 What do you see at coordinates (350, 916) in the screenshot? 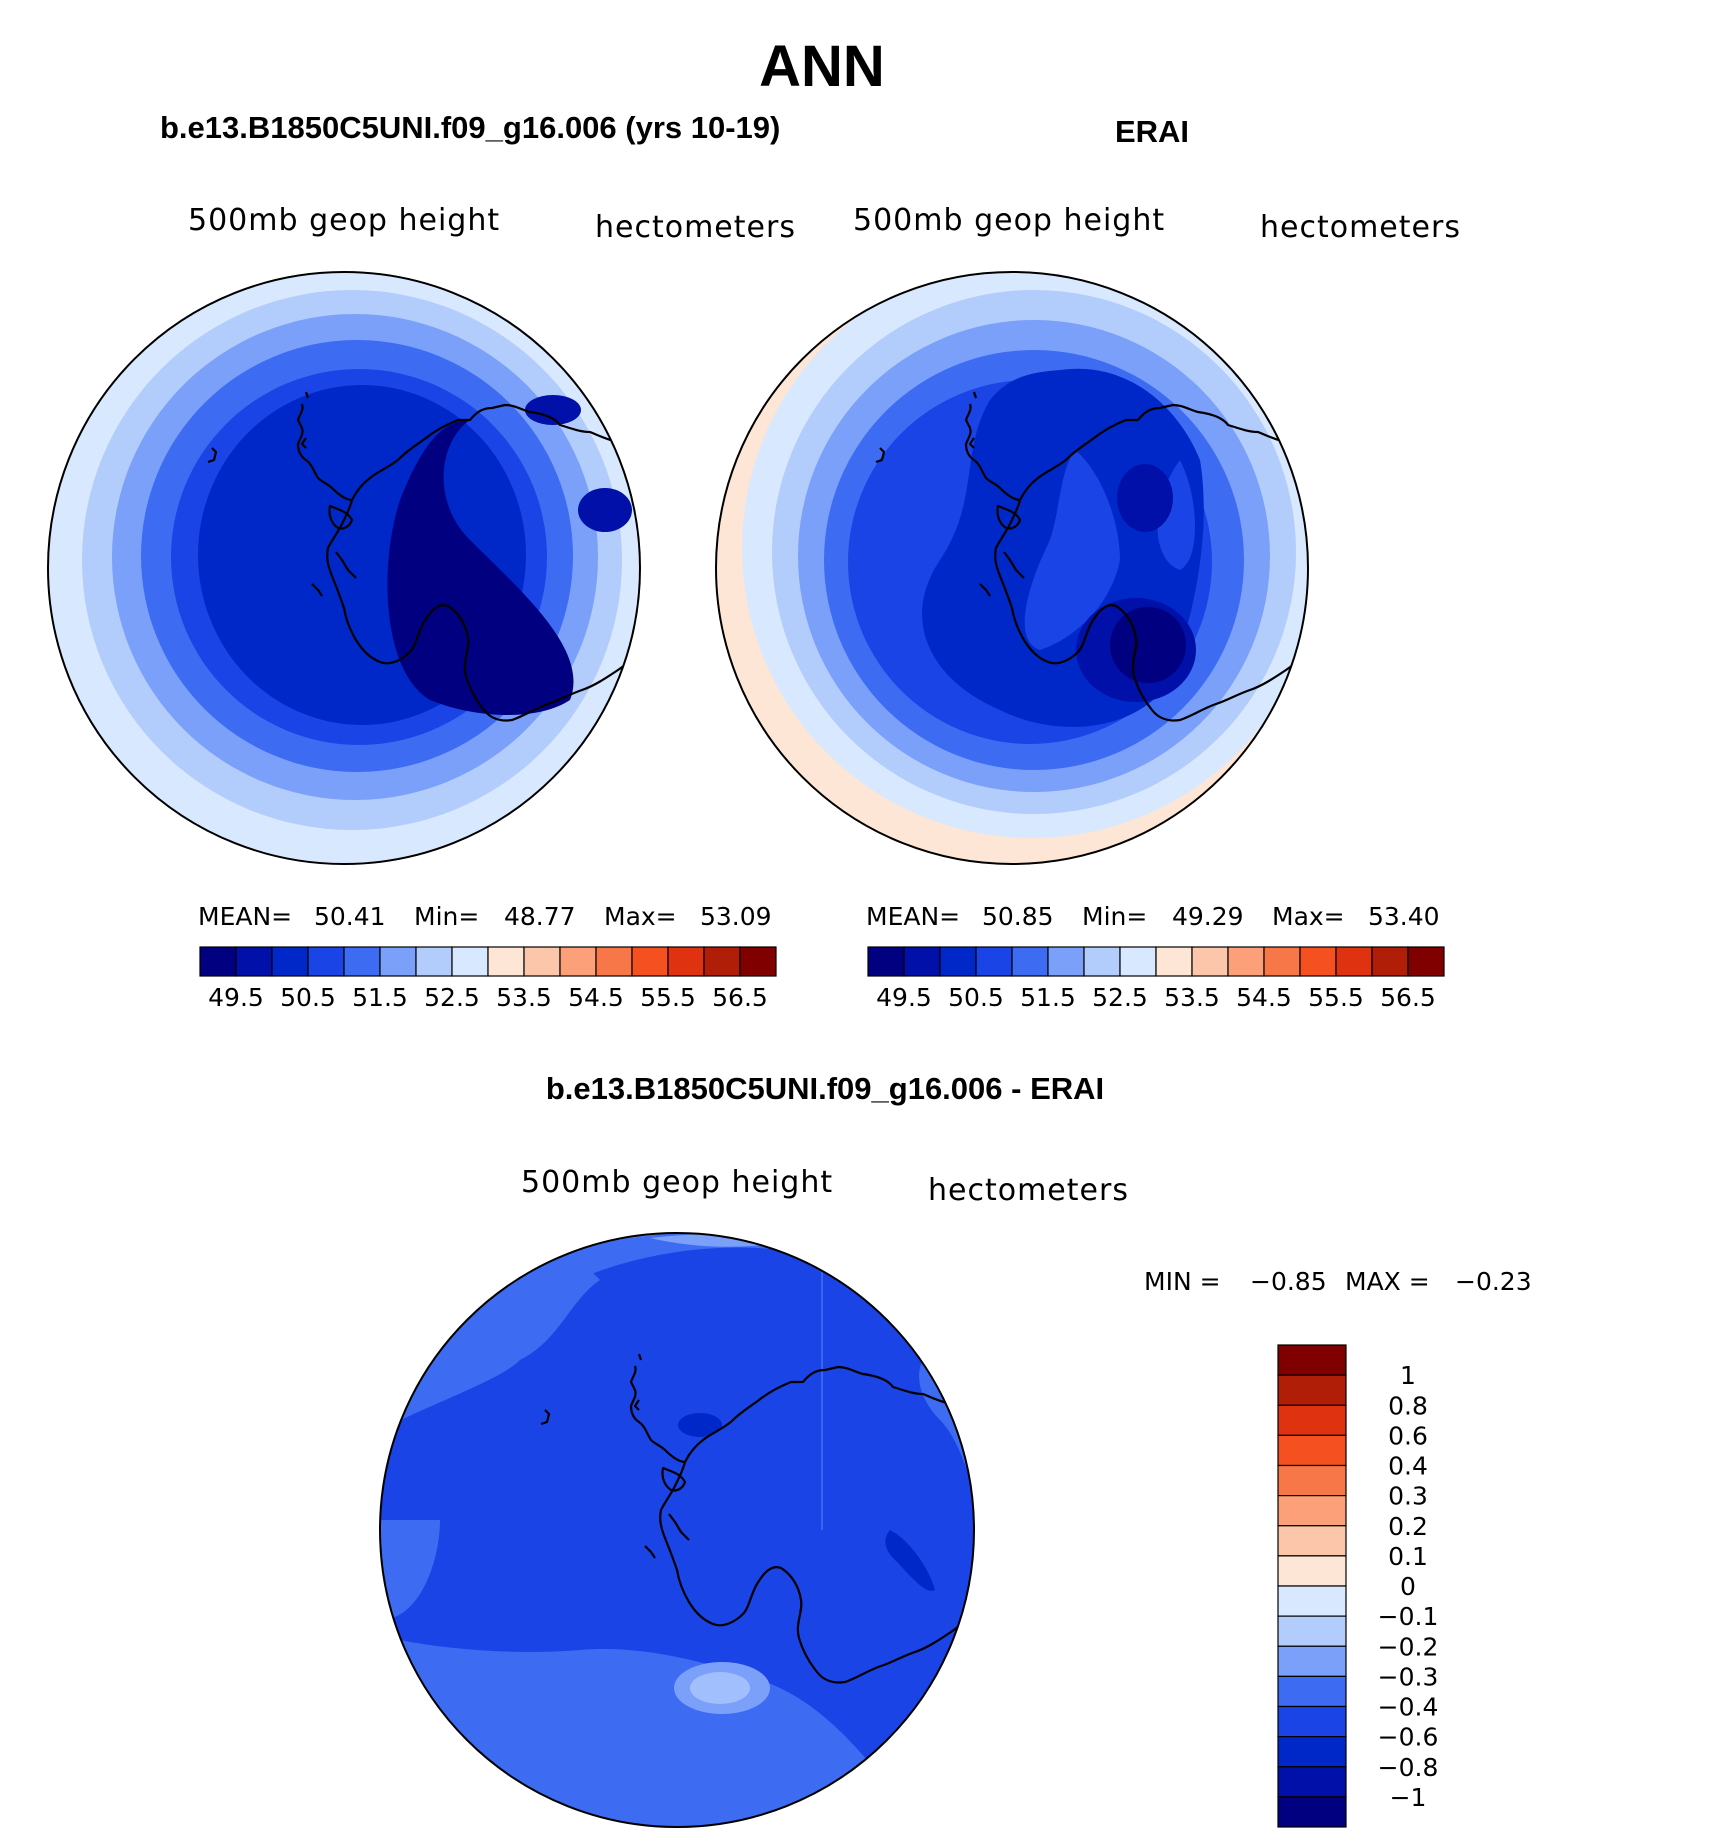
I see `stat-mean-value: 50.41` at bounding box center [350, 916].